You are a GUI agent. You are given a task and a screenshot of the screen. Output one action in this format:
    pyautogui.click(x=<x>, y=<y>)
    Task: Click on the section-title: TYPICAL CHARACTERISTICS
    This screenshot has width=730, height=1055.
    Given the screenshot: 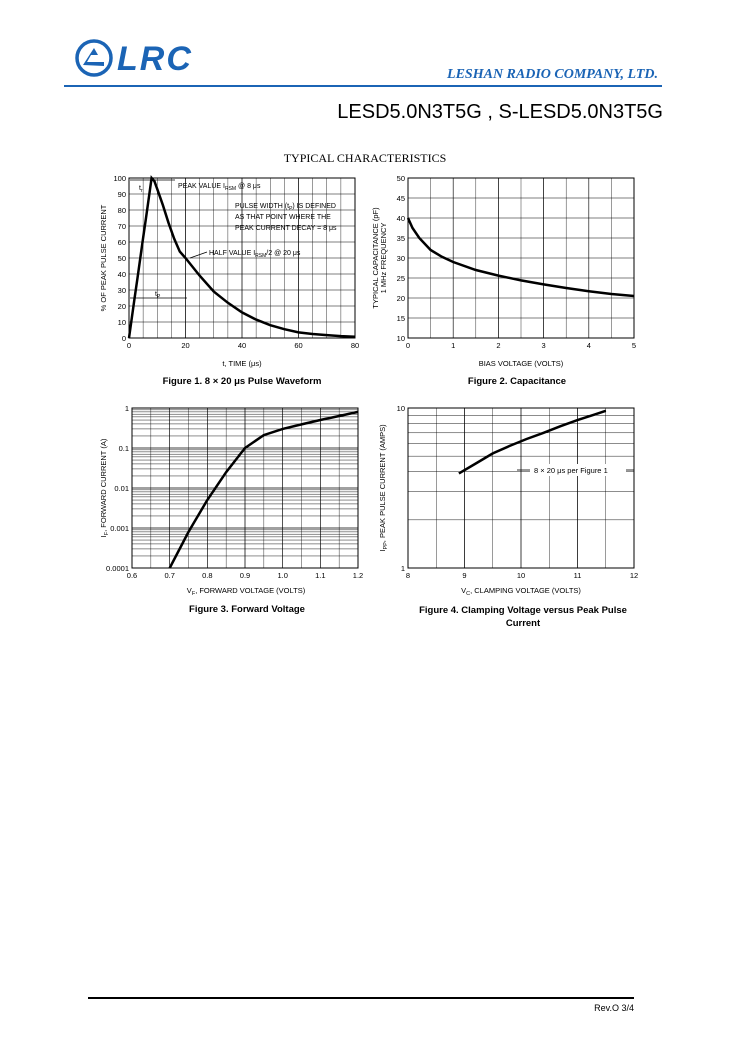 What is the action you would take?
    pyautogui.click(x=365, y=158)
    